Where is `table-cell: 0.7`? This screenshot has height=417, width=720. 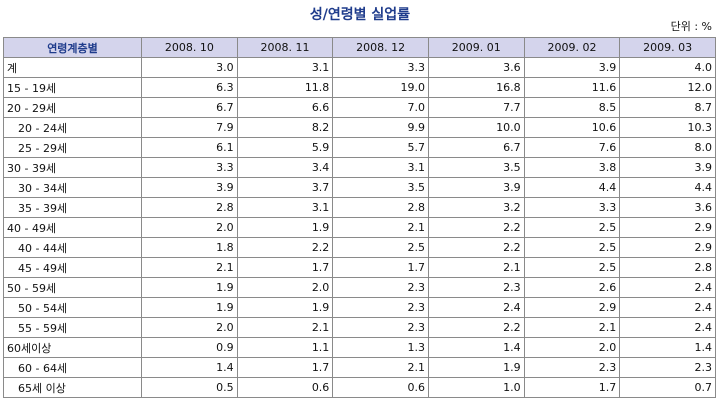
table-cell: 0.7 is located at coordinates (667, 387).